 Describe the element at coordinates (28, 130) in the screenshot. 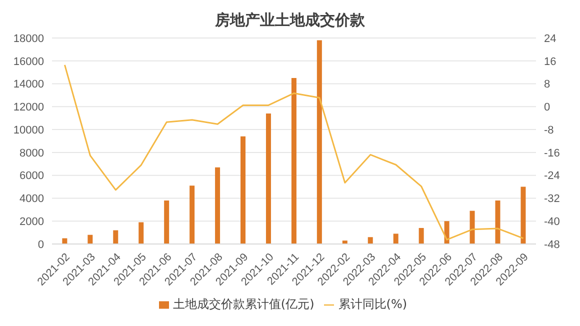

I see `y-tick-label: 10000` at that location.